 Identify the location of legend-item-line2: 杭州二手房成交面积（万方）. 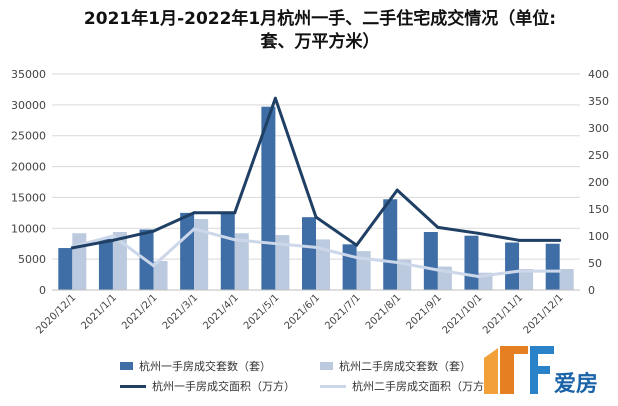
(420, 386).